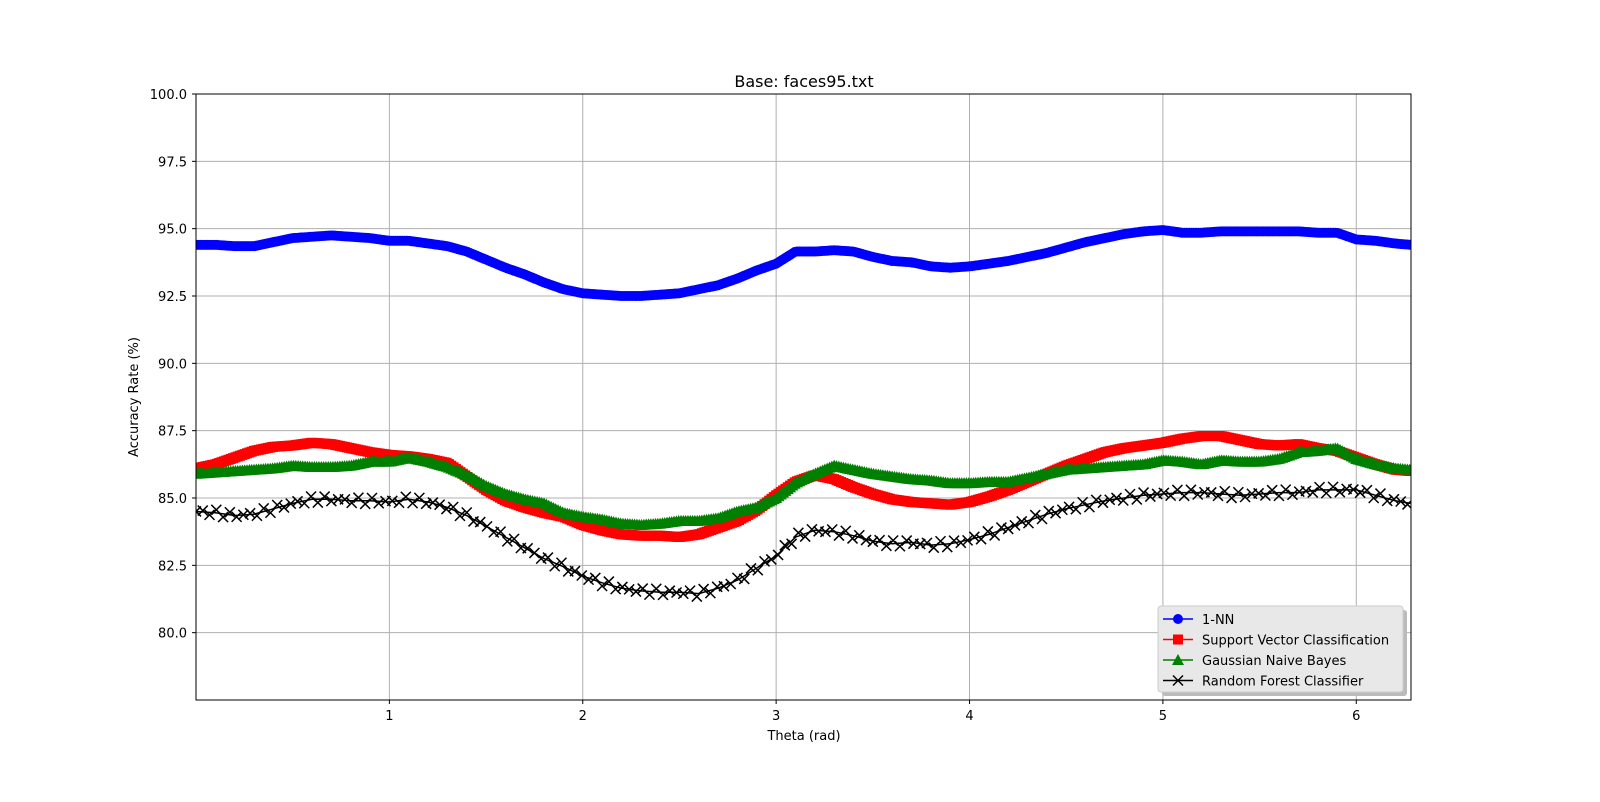 This screenshot has height=802, width=1600. I want to click on x-tick-label: 6, so click(1356, 716).